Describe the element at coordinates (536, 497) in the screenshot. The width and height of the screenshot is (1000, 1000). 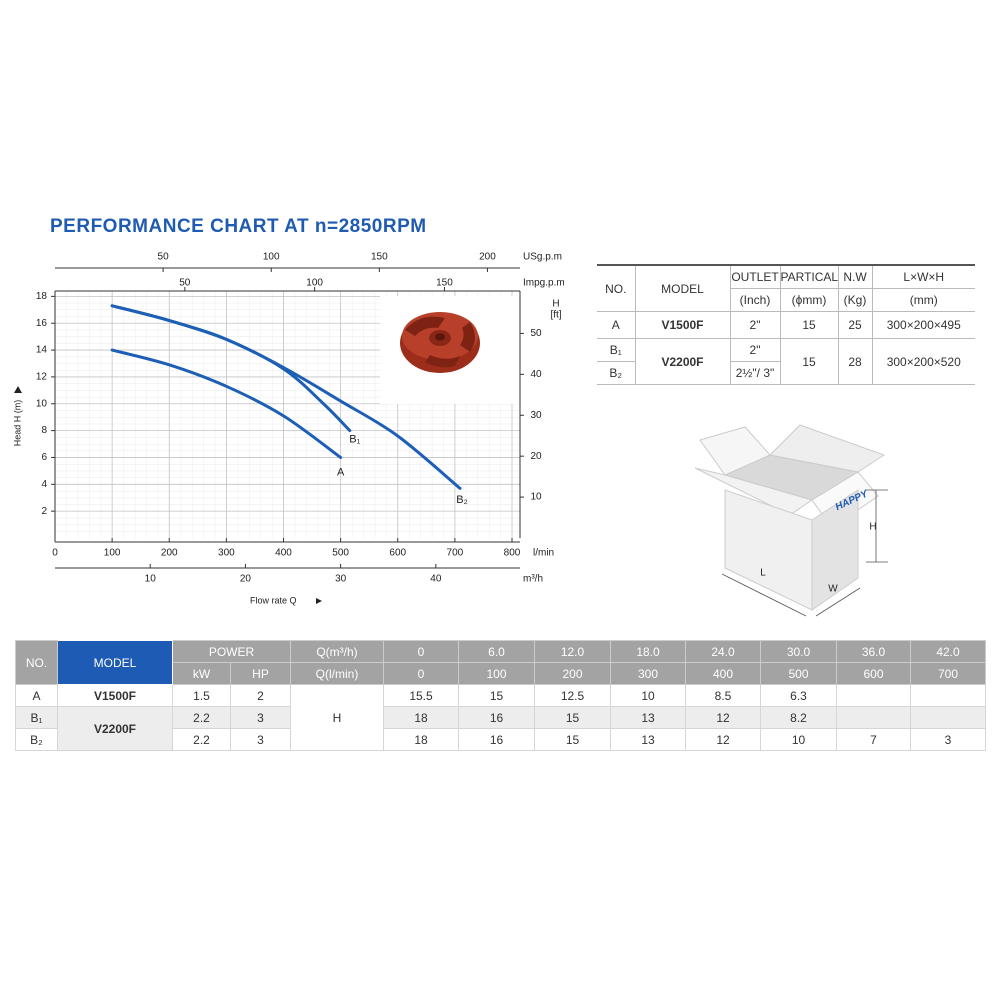
I see `axis-tick-label: 10` at that location.